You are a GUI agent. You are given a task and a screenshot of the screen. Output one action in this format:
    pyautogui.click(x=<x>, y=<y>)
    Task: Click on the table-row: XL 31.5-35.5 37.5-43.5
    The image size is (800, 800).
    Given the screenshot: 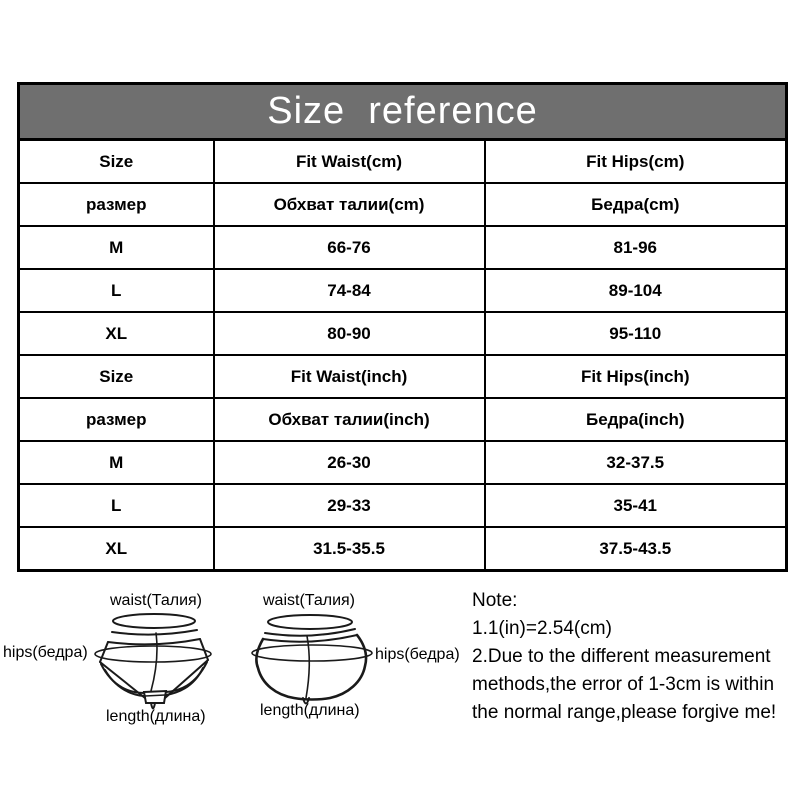 What is the action you would take?
    pyautogui.click(x=402, y=549)
    